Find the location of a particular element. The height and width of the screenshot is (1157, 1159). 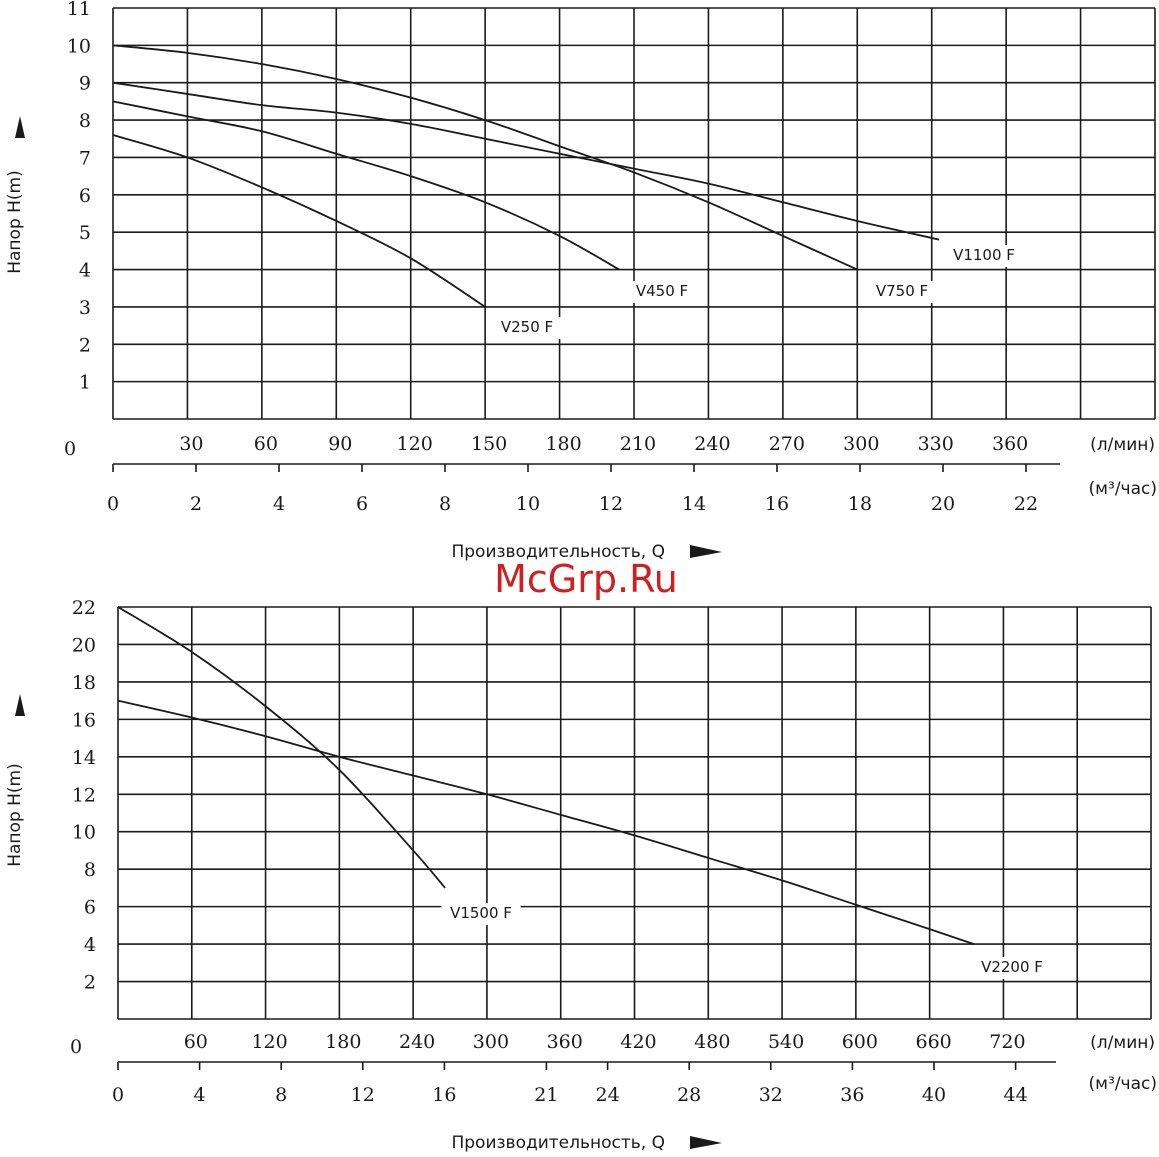

x-tick-label: 540 is located at coordinates (786, 1042).